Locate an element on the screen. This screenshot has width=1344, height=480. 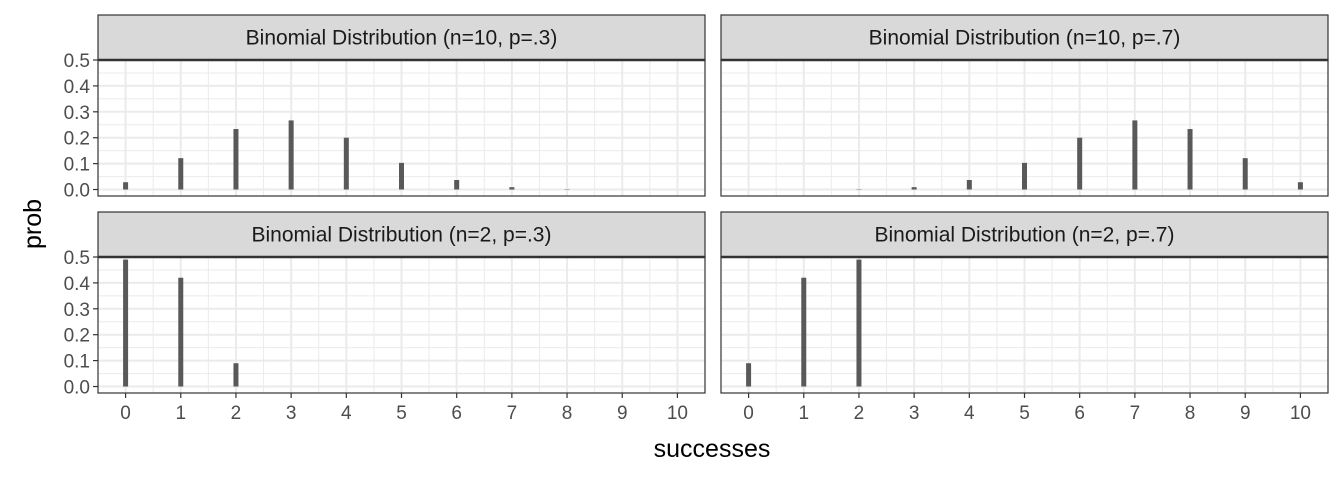
x-axis-title: successes is located at coordinates (712, 449).